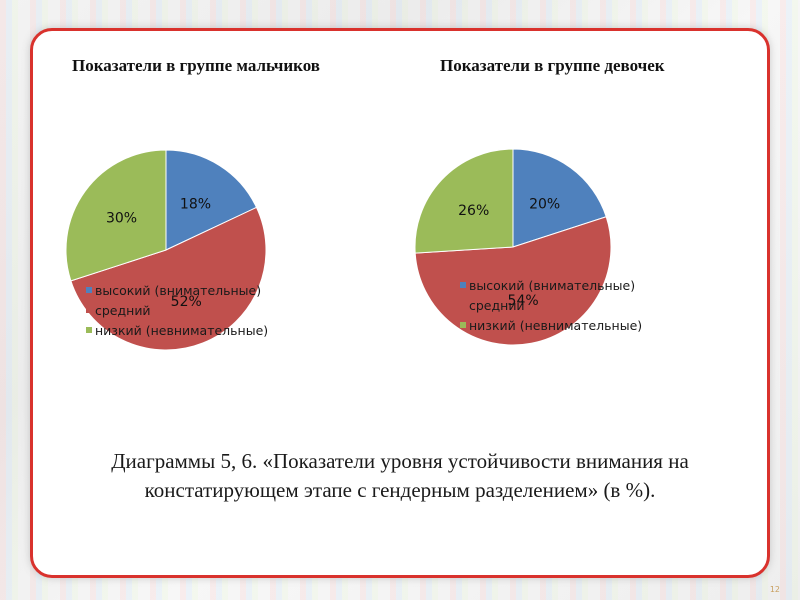 This screenshot has width=800, height=600. What do you see at coordinates (186, 302) in the screenshot?
I see `pie-label-boys-medium: 52%` at bounding box center [186, 302].